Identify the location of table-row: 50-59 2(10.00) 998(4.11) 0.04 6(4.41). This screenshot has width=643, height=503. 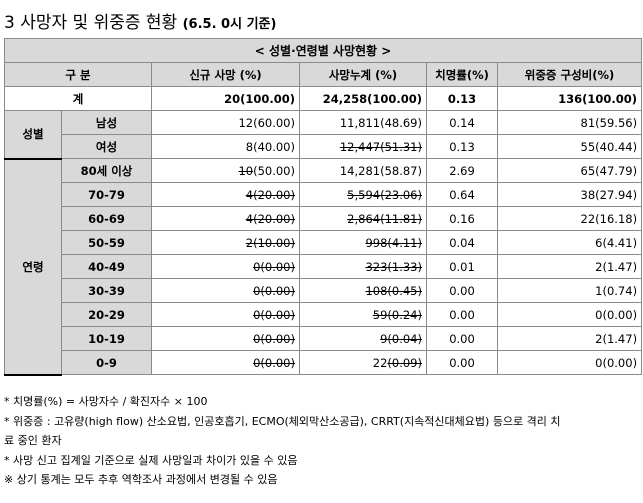
(324, 242).